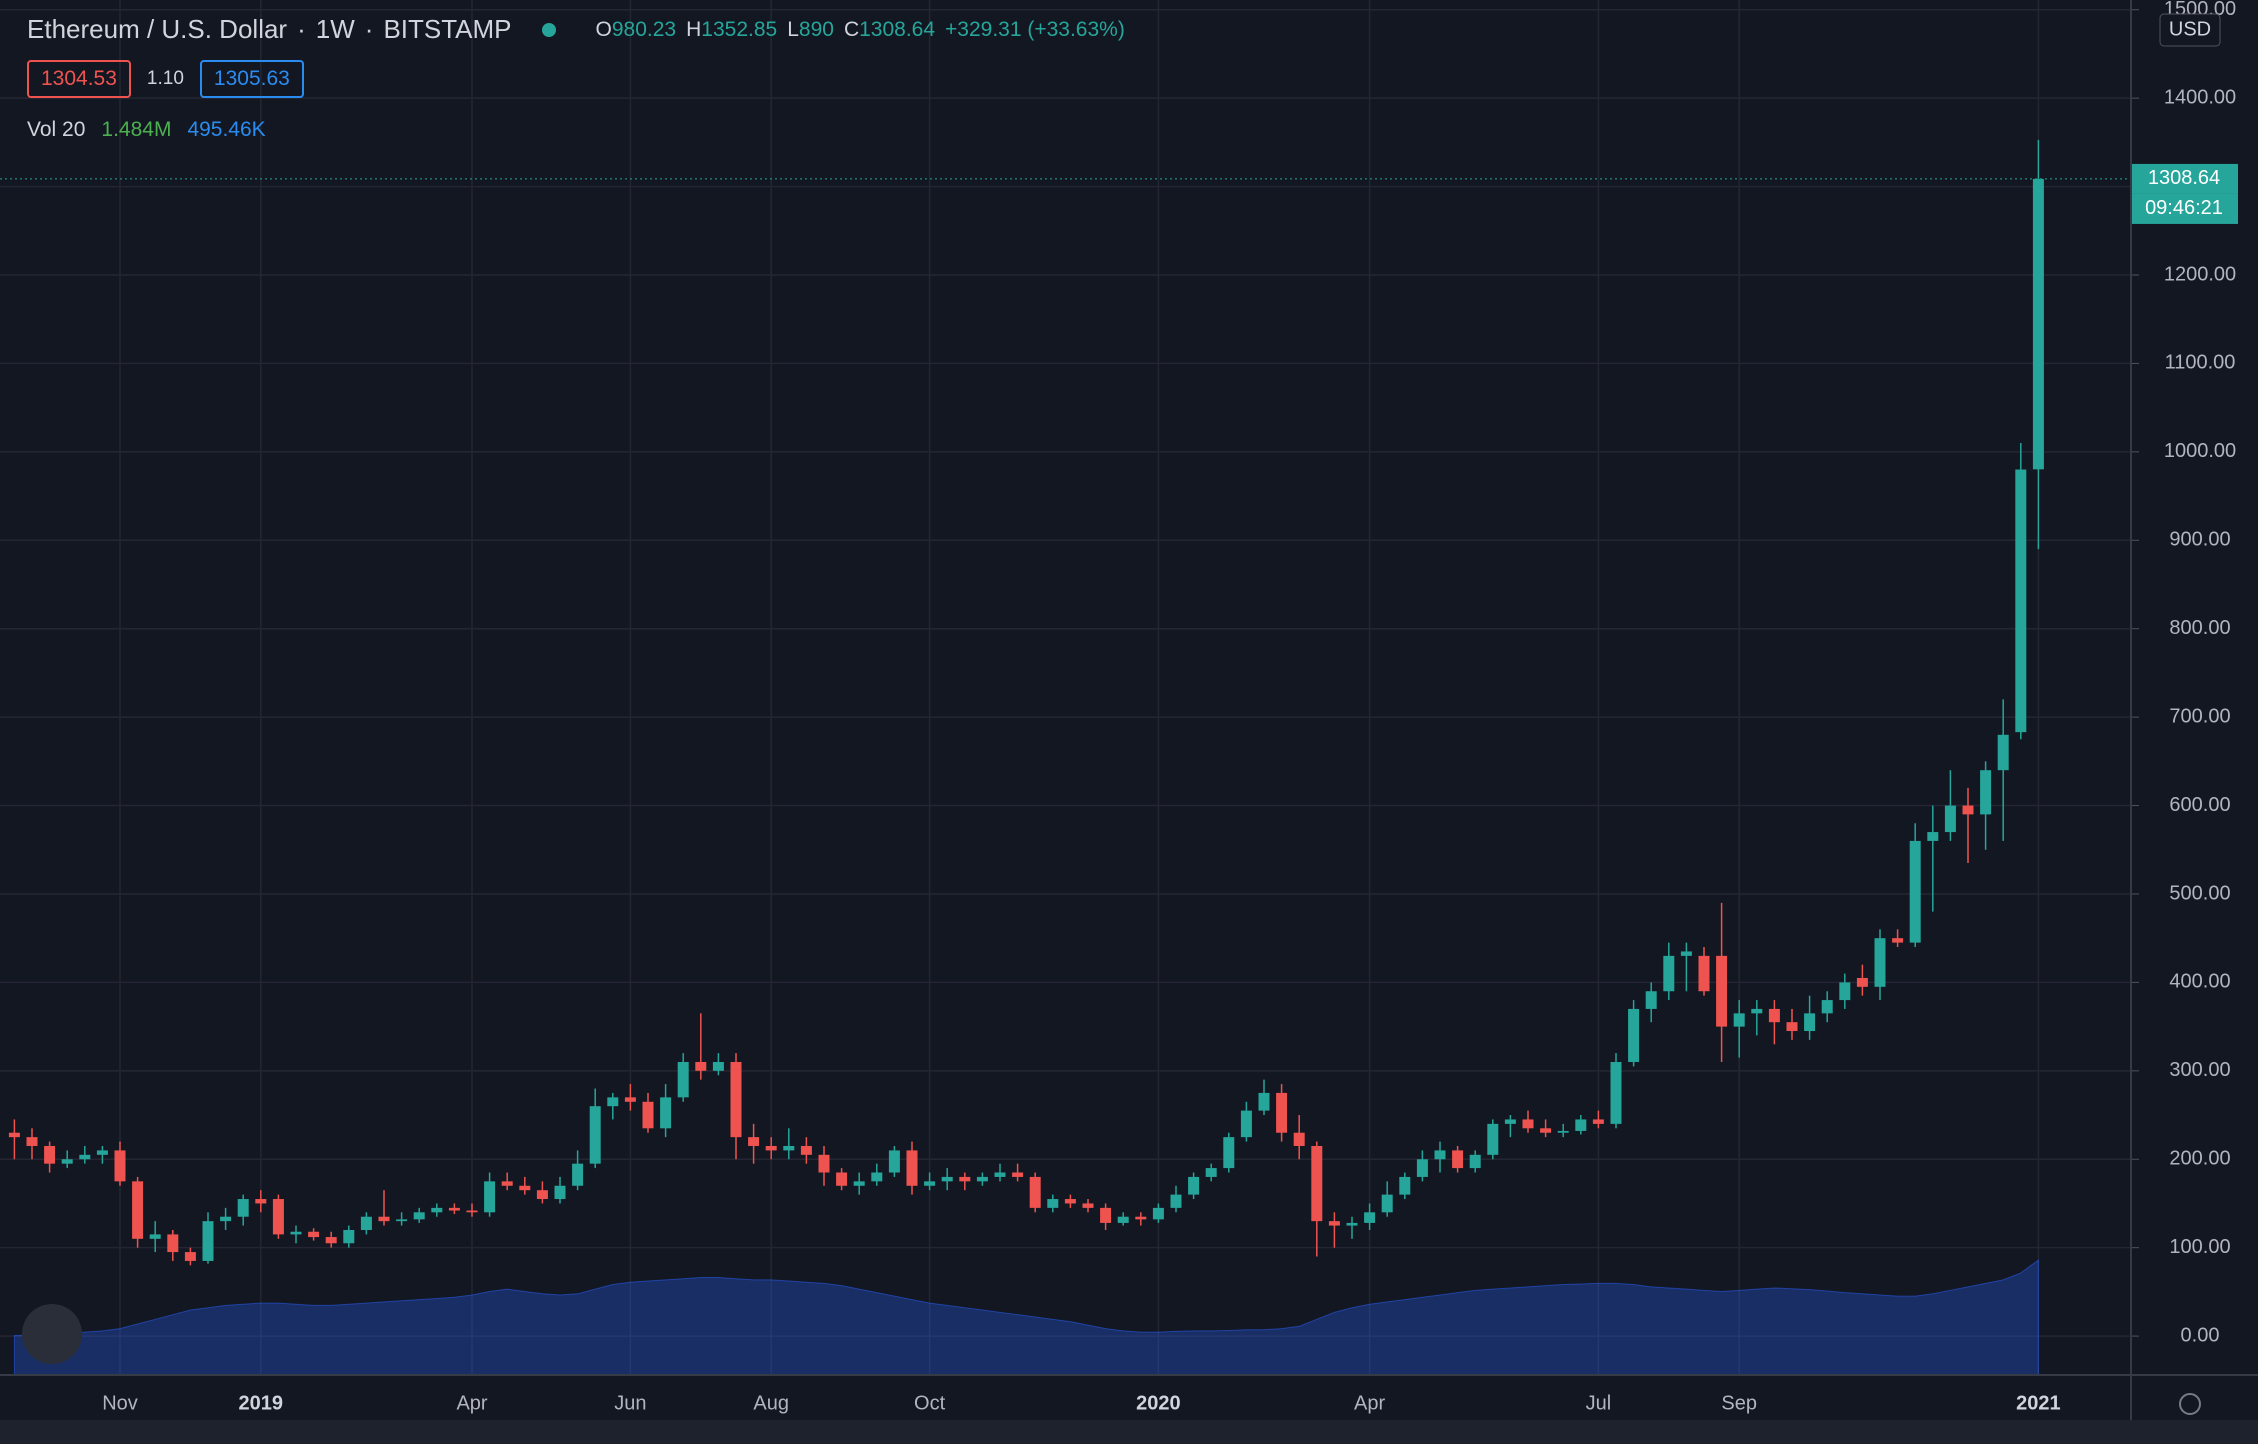  What do you see at coordinates (771, 1403) in the screenshot?
I see `x-tick-label: Aug` at bounding box center [771, 1403].